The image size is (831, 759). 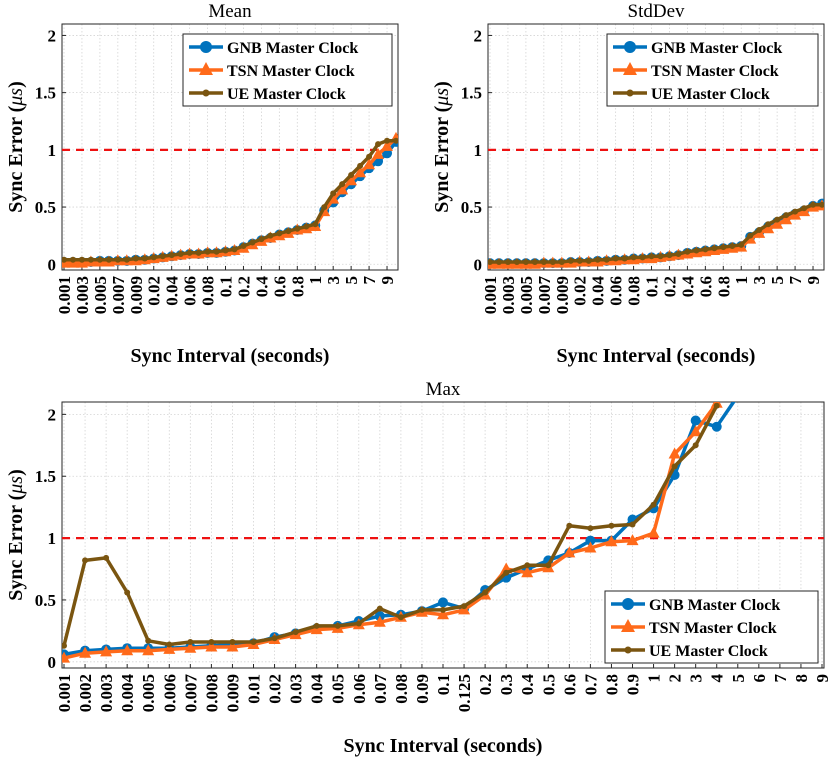 What do you see at coordinates (291, 71) in the screenshot?
I see `mean-legend-tsn-master-clock-label: TSN Master Clock` at bounding box center [291, 71].